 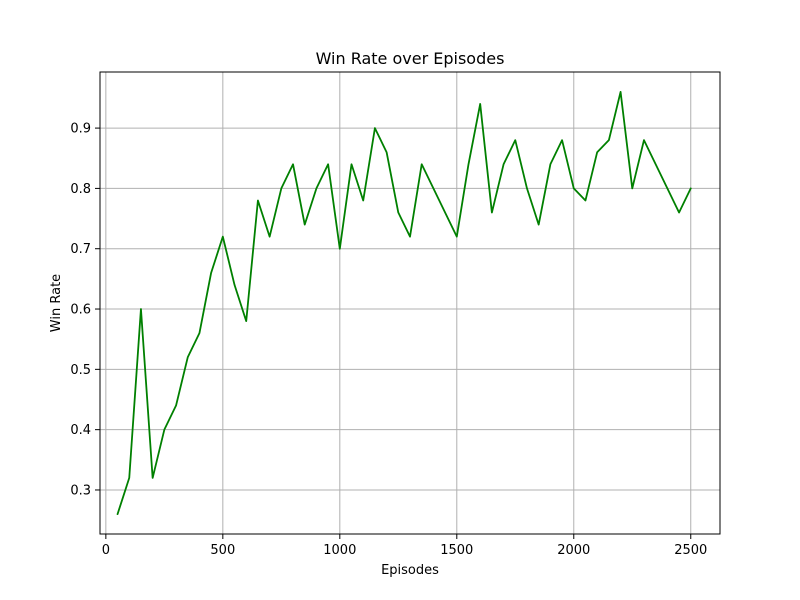 I want to click on x-tick-label: 1500, so click(x=456, y=550).